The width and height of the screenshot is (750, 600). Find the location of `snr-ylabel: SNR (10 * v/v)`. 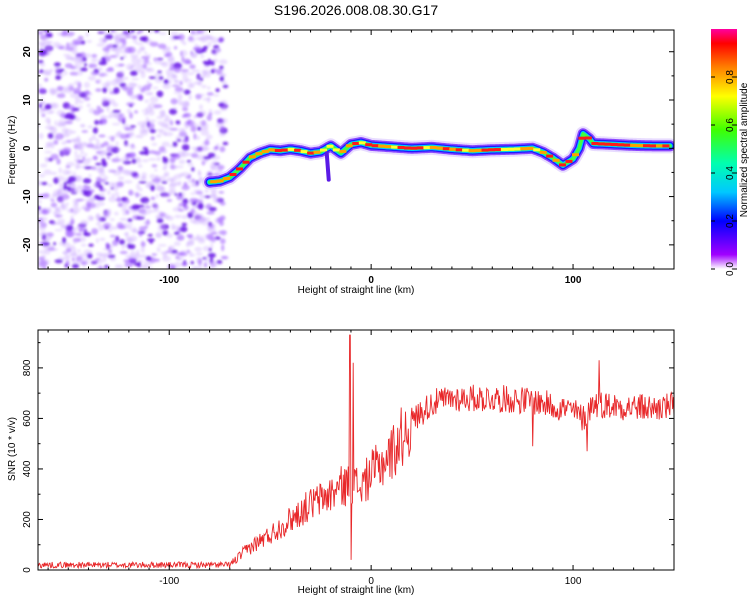

snr-ylabel: SNR (10 * v/v) is located at coordinates (12, 449).